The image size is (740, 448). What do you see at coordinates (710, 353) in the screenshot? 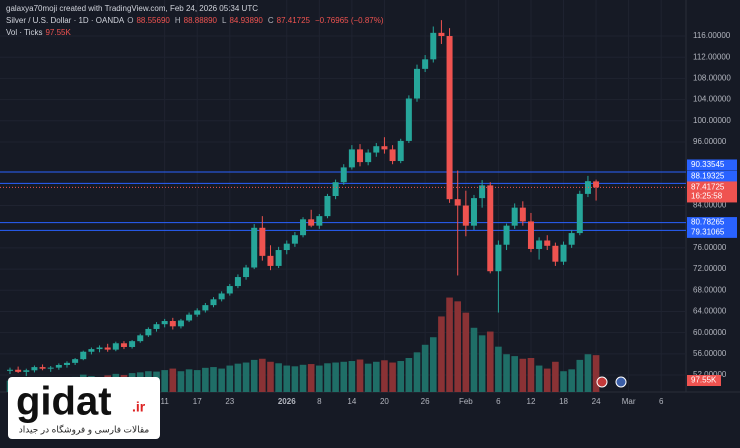
I see `y-tick-label: 56.00000` at bounding box center [710, 353].